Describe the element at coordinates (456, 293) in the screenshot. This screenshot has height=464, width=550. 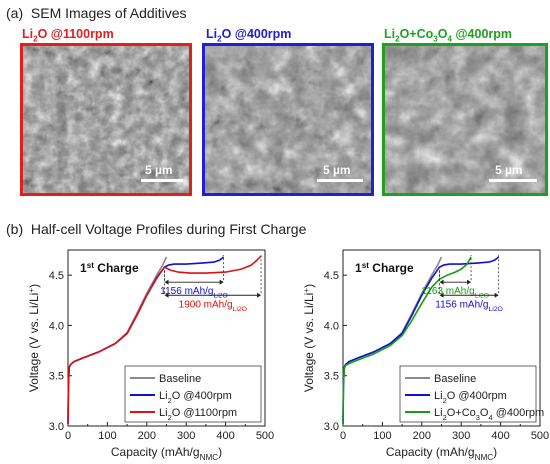
I see `annotation-label: 1163 mAh/gLi2O` at that location.